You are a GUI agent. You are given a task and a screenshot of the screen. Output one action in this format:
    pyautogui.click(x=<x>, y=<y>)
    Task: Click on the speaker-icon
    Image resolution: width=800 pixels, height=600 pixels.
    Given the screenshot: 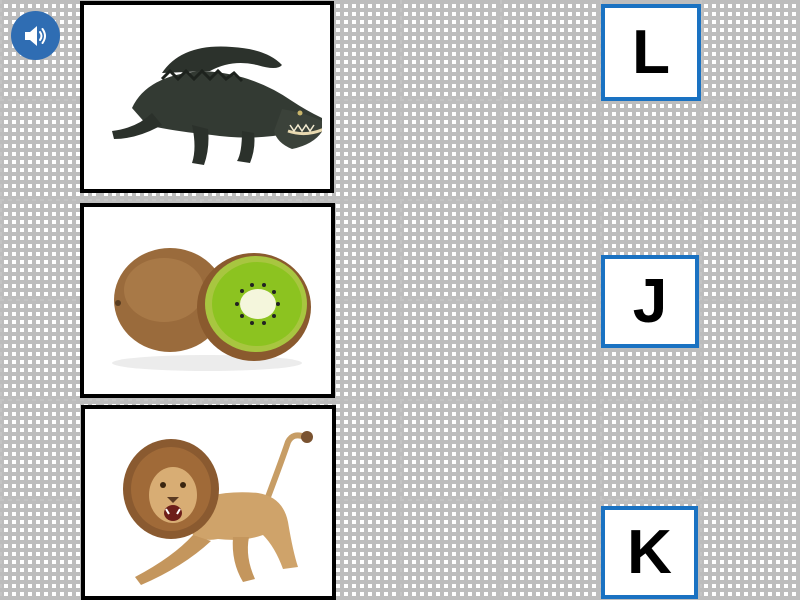 What is the action you would take?
    pyautogui.click(x=35, y=35)
    